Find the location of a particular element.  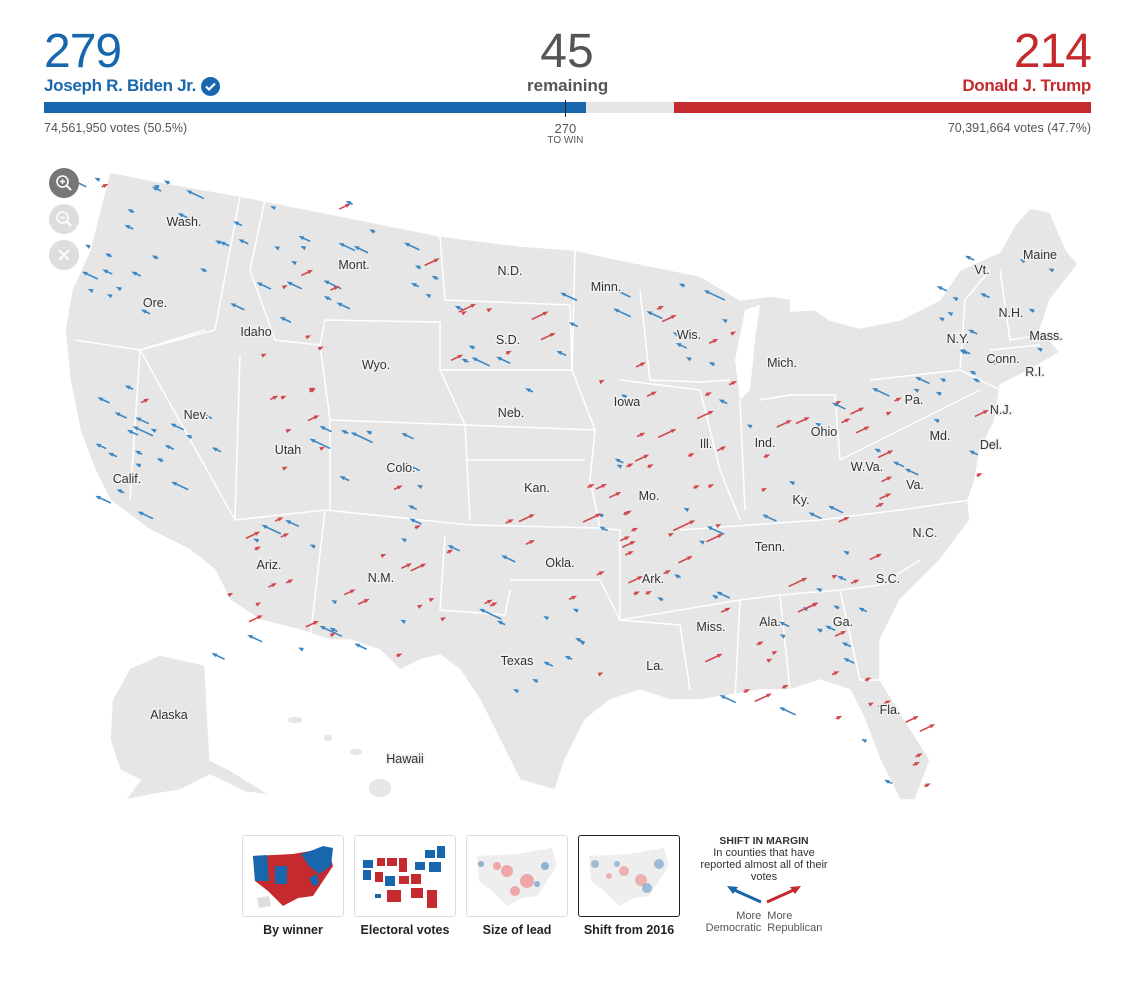

state-label: Kan. is located at coordinates (537, 488).